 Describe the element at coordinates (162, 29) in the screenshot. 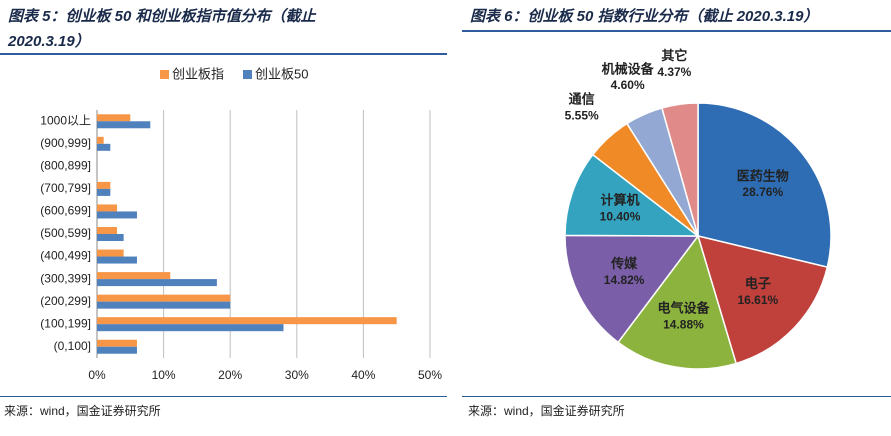

I see `chart-title: 图表 5：创业板 50 和创业板指市值分布（截止 2020.3.19）` at that location.